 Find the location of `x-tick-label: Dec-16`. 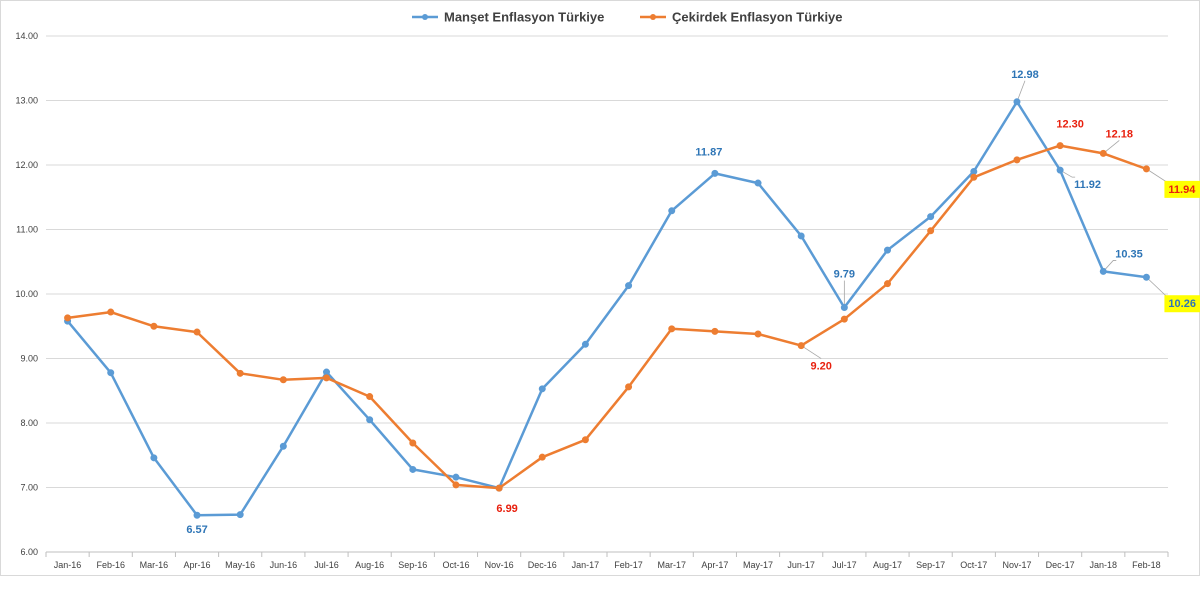

x-tick-label: Dec-16 is located at coordinates (542, 565).